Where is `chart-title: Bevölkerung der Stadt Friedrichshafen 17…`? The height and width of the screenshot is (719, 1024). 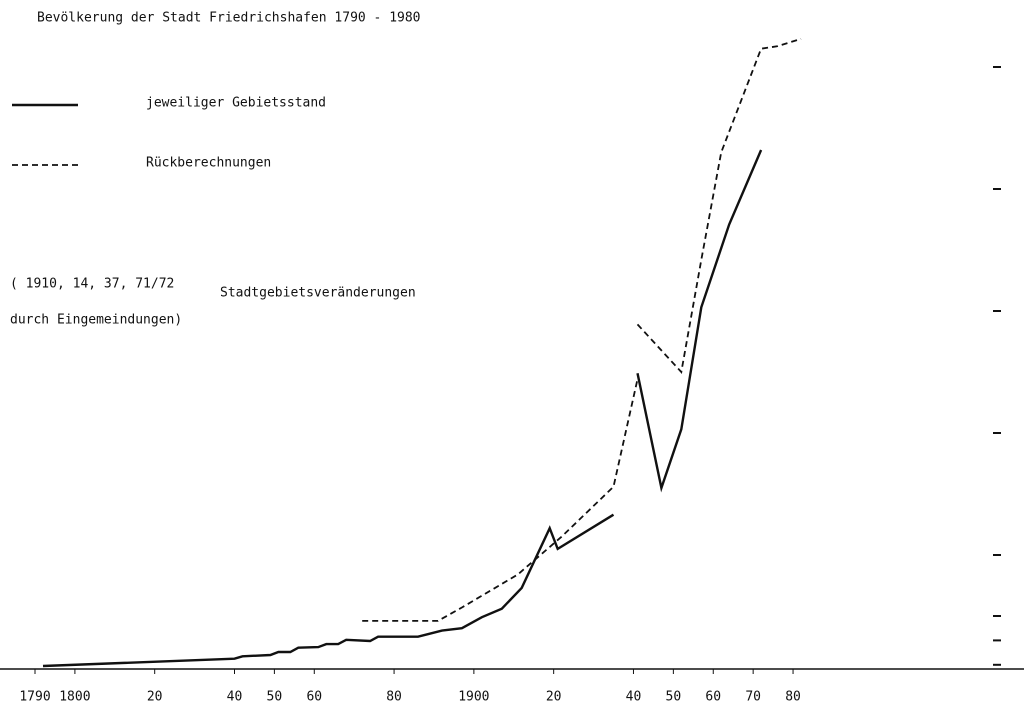
chart-title: Bevölkerung der Stadt Friedrichshafen 17… is located at coordinates (229, 18).